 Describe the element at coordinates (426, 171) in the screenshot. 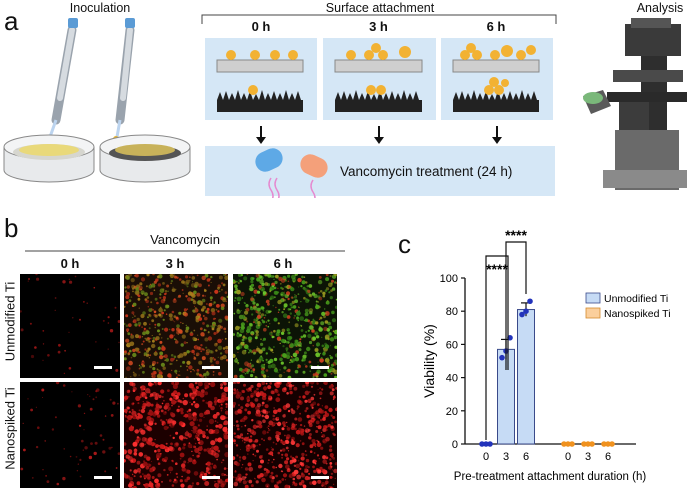

I see `treatment-label: Vancomycin treatment (24 h)` at that location.